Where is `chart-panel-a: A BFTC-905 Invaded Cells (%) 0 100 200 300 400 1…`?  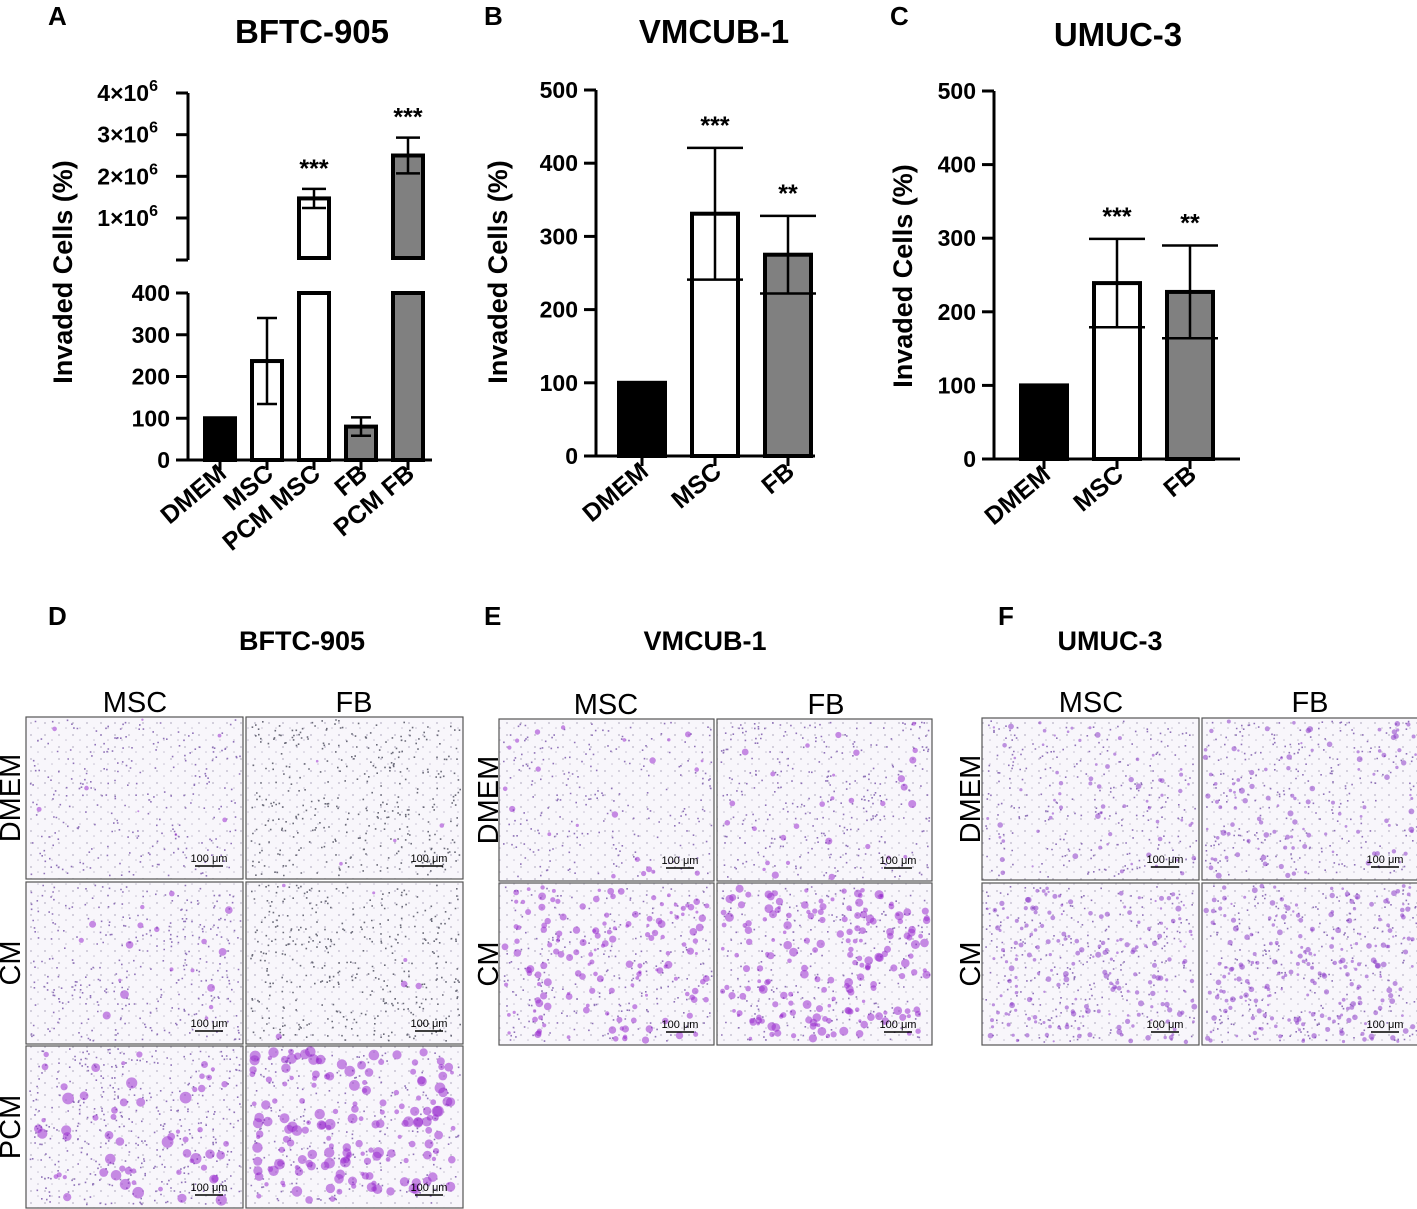 chart-panel-a: A BFTC-905 Invaded Cells (%) 0 100 200 300 400 1… is located at coordinates (240, 278).